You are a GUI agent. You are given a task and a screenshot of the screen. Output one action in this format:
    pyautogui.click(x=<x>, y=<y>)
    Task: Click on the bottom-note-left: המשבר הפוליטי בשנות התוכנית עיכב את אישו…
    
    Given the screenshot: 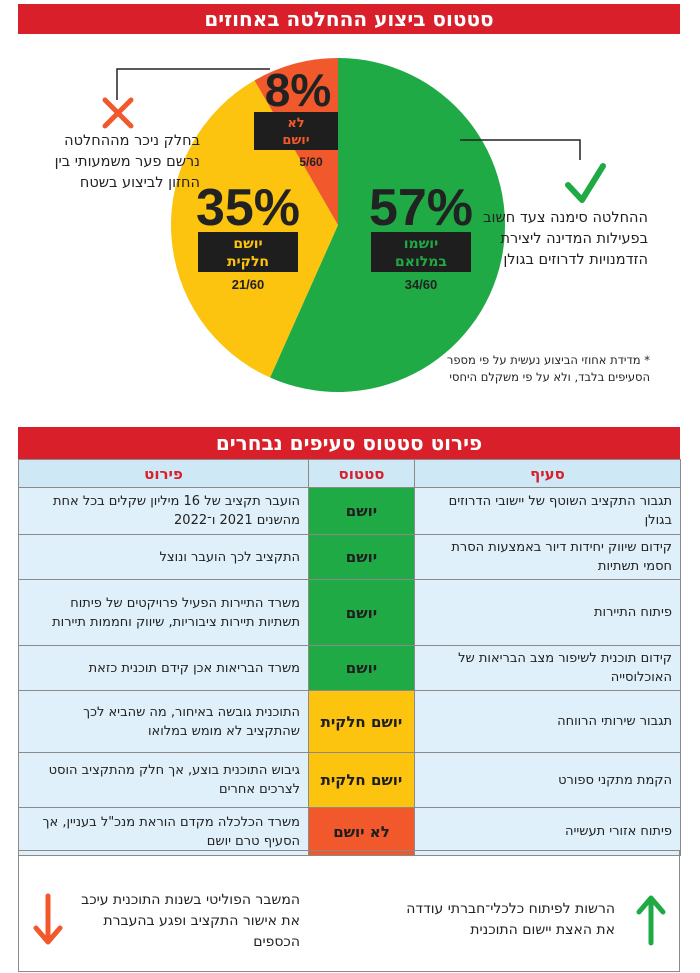 What is the action you would take?
    pyautogui.click(x=190, y=921)
    